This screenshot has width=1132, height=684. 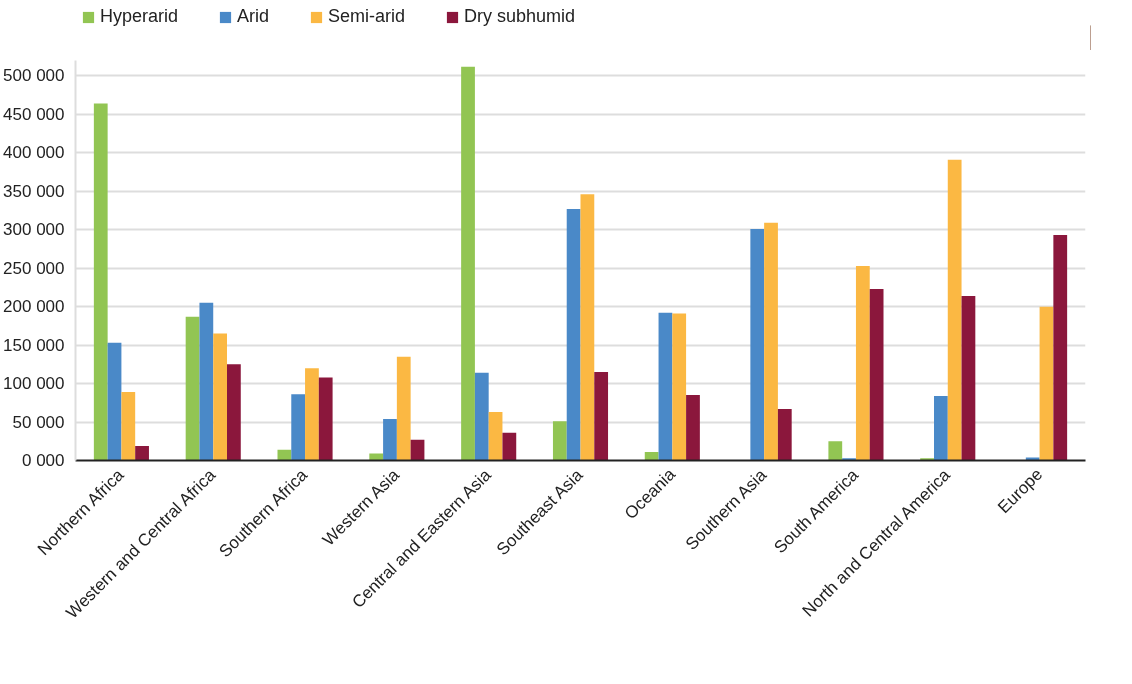 What do you see at coordinates (38, 422) in the screenshot?
I see `y-tick-label: 50 000` at bounding box center [38, 422].